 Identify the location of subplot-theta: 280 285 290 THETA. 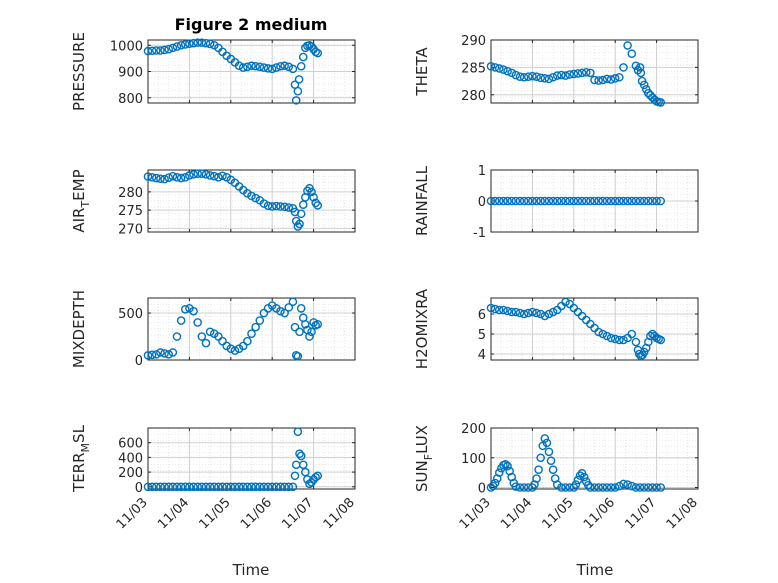
(556, 70).